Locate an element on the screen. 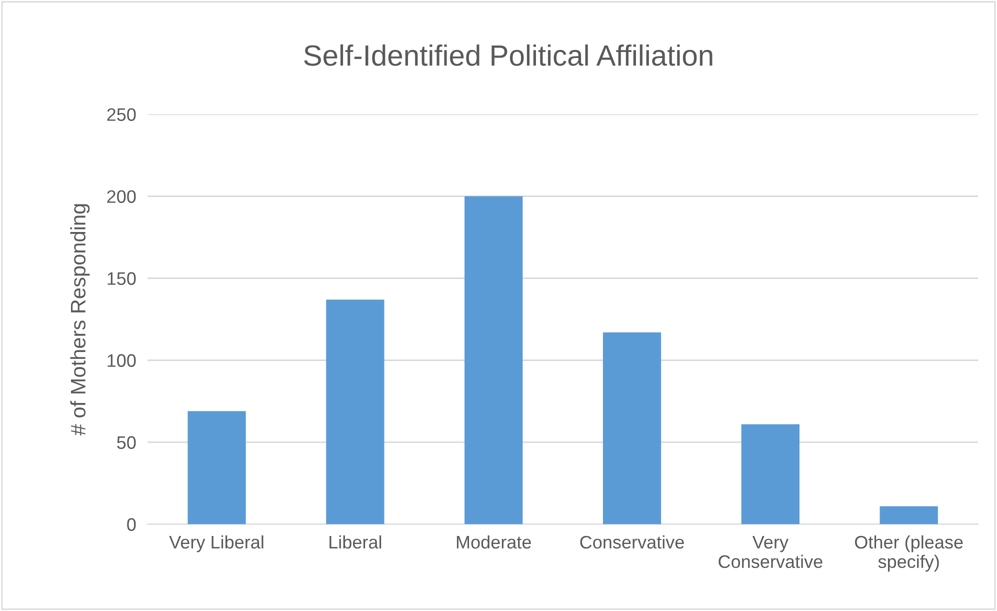 This screenshot has height=611, width=997. y-tick-label: 200 is located at coordinates (121, 196).